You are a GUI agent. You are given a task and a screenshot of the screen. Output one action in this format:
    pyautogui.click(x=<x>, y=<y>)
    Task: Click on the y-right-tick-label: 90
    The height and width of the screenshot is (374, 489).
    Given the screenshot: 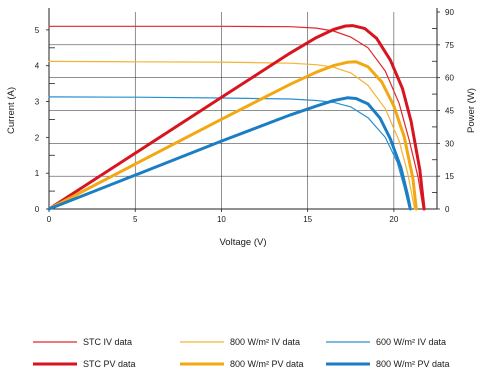 What is the action you would take?
    pyautogui.click(x=449, y=12)
    